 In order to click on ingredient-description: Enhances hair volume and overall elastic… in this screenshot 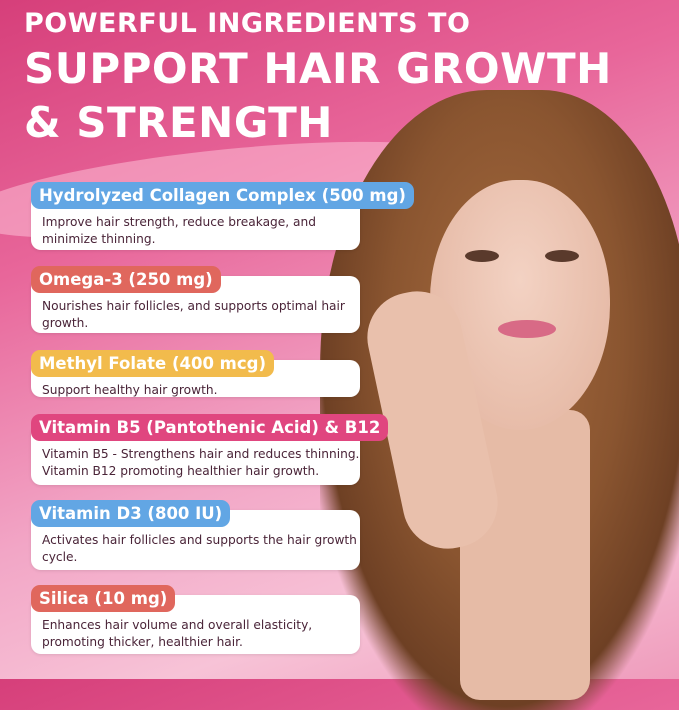, I will do `click(177, 633)`.